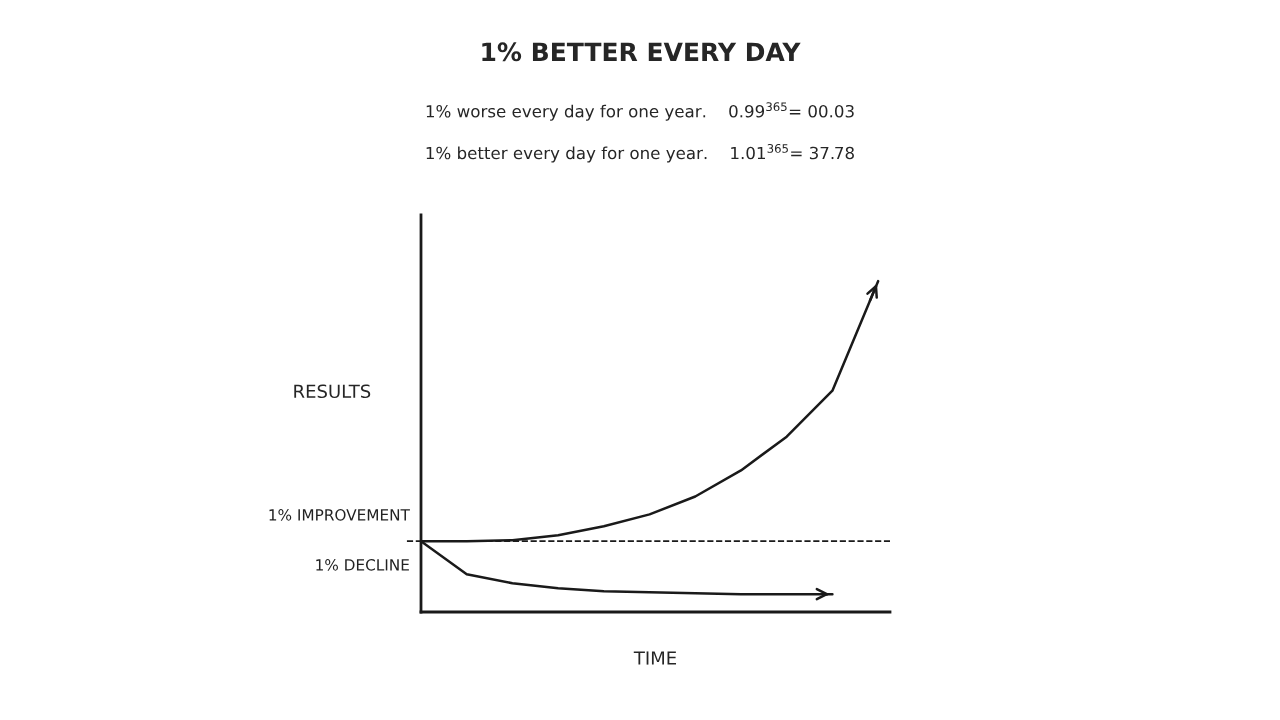 The width and height of the screenshot is (1280, 720). I want to click on text: 1% better every day for one year. 1.01$^{365}$= 37.78, so click(640, 153).